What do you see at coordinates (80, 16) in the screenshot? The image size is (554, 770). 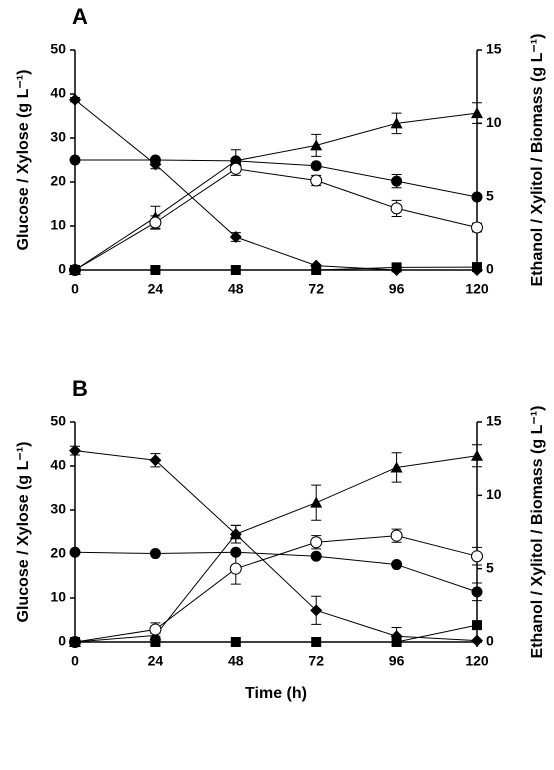 I see `panel-title: A` at bounding box center [80, 16].